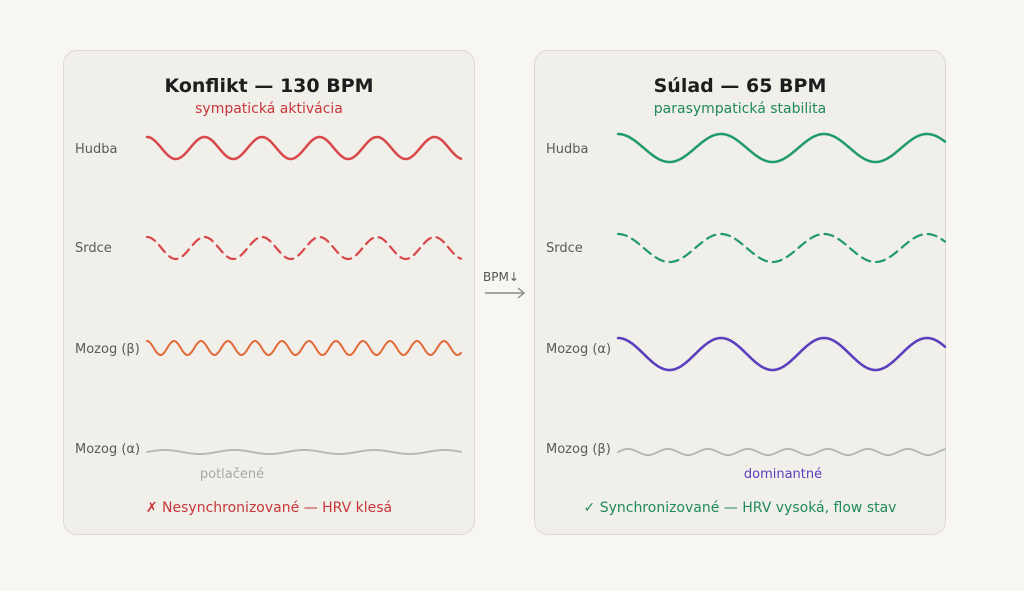 Image resolution: width=1024 pixels, height=591 pixels. I want to click on dominant-note: dominantné, so click(783, 474).